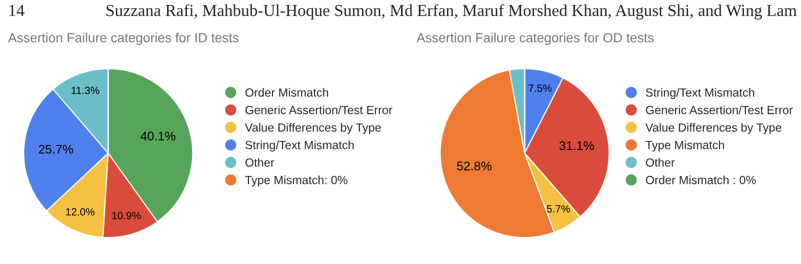  I want to click on chart-title: Assertion Failure categories for OD tests, so click(535, 38).